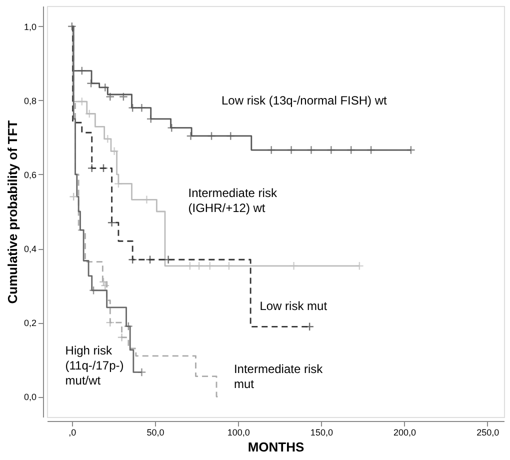 The width and height of the screenshot is (510, 460). Describe the element at coordinates (488, 433) in the screenshot. I see `x-tick-label: 250,0` at that location.